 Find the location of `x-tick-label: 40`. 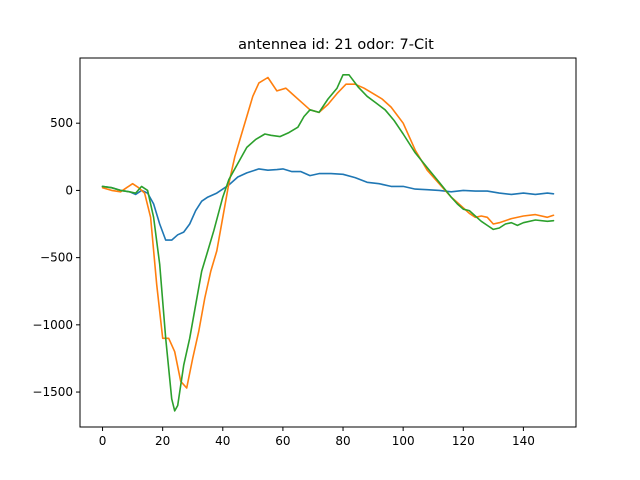

x-tick-label: 40 is located at coordinates (222, 441).